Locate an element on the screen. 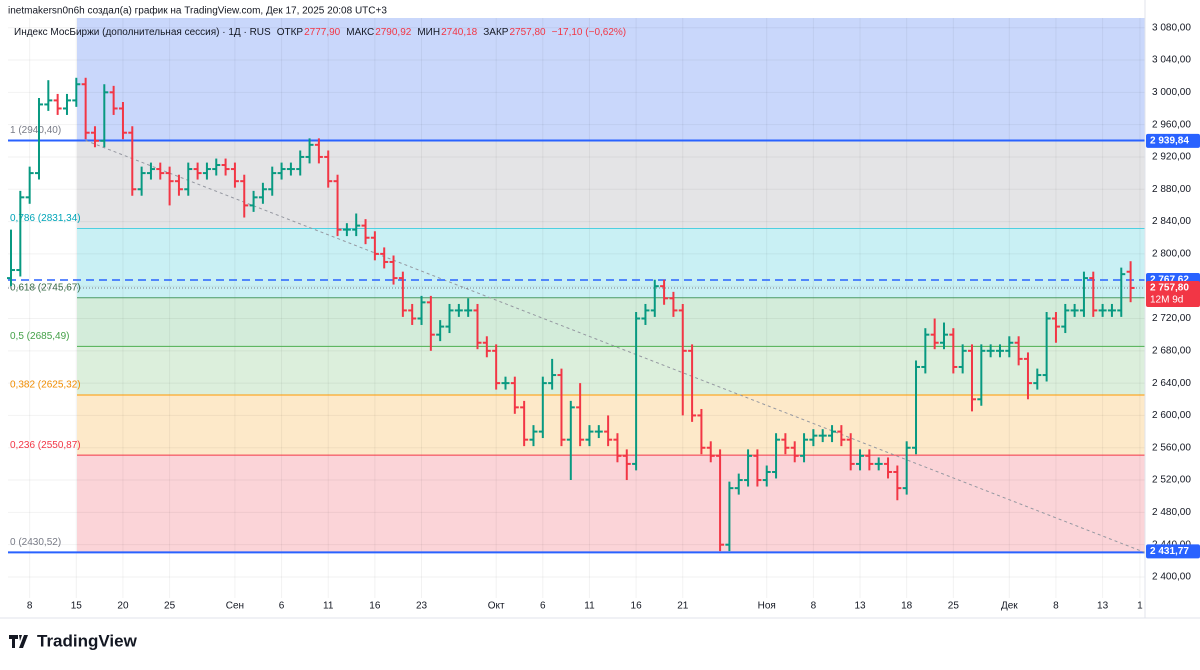 This screenshot has width=1200, height=670. legend-text: 2757,80 is located at coordinates (527, 32).